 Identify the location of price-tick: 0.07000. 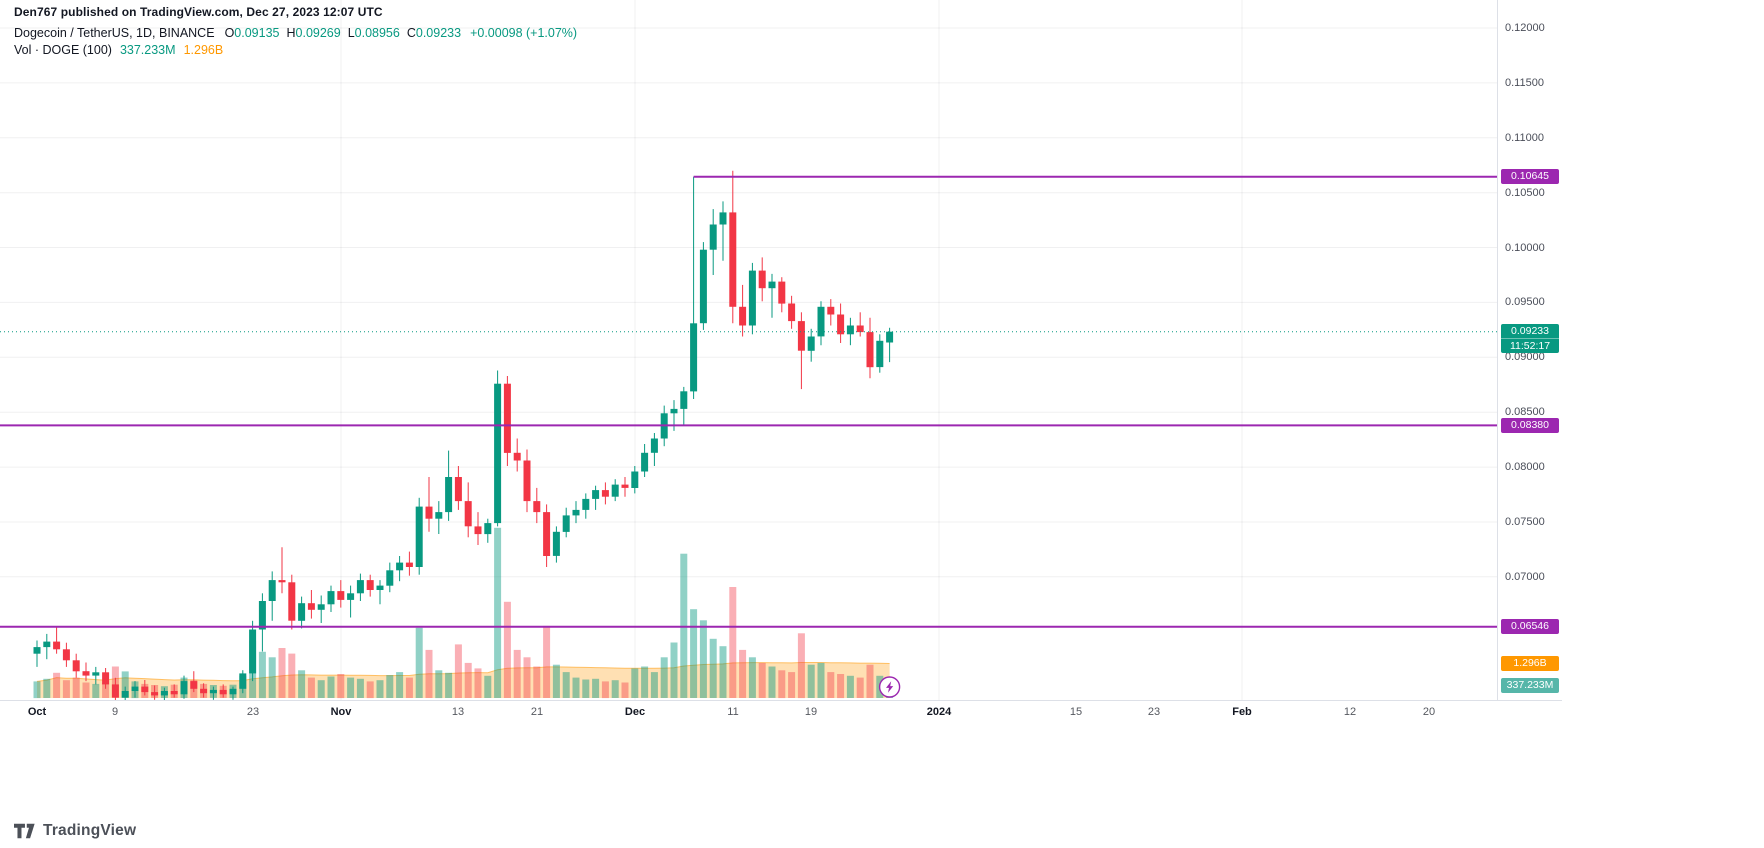
(1525, 576).